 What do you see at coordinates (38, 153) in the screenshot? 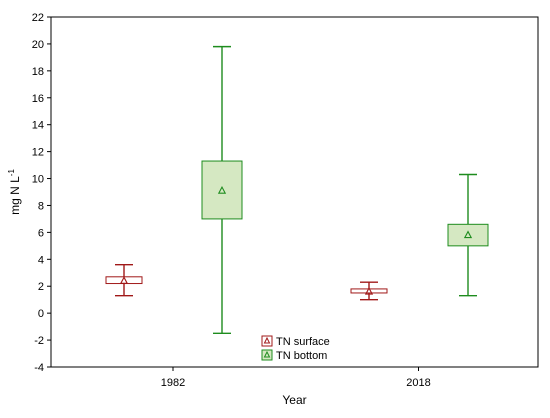
I see `y-tick-label: 12` at bounding box center [38, 153].